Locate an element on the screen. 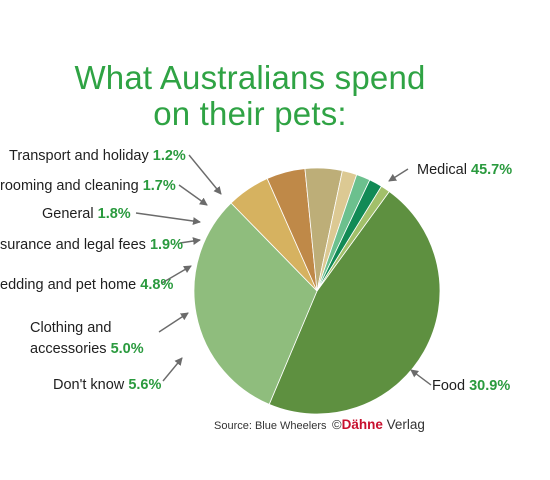  label-food: Food 30.9% is located at coordinates (471, 386).